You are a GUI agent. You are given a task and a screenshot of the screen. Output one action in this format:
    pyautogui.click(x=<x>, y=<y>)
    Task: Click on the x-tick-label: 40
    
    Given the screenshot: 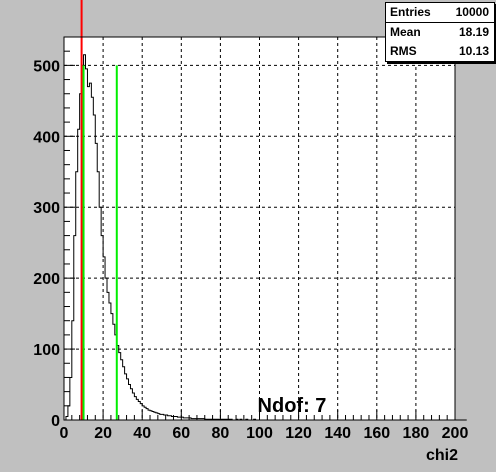 What is the action you would take?
    pyautogui.click(x=142, y=433)
    